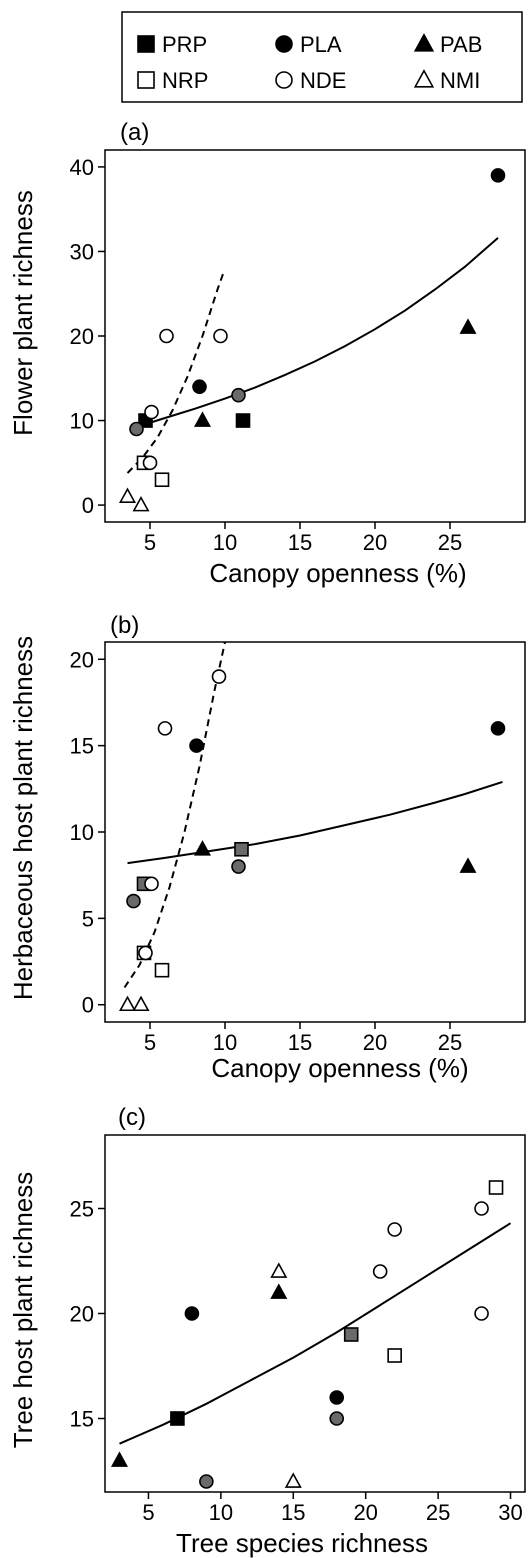 The image size is (531, 1558). What do you see at coordinates (146, 80) in the screenshot?
I see `legend-marker-nrp` at bounding box center [146, 80].